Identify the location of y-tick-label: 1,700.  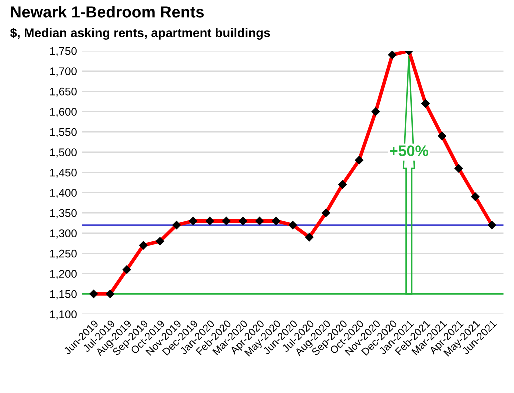
(63, 72).